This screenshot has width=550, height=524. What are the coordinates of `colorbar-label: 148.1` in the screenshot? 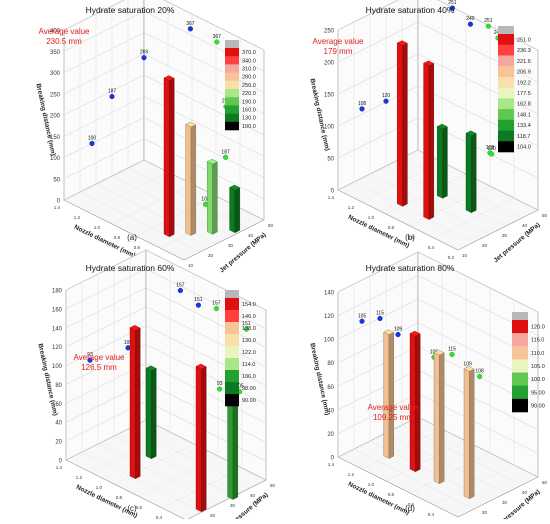 It's located at (524, 115).